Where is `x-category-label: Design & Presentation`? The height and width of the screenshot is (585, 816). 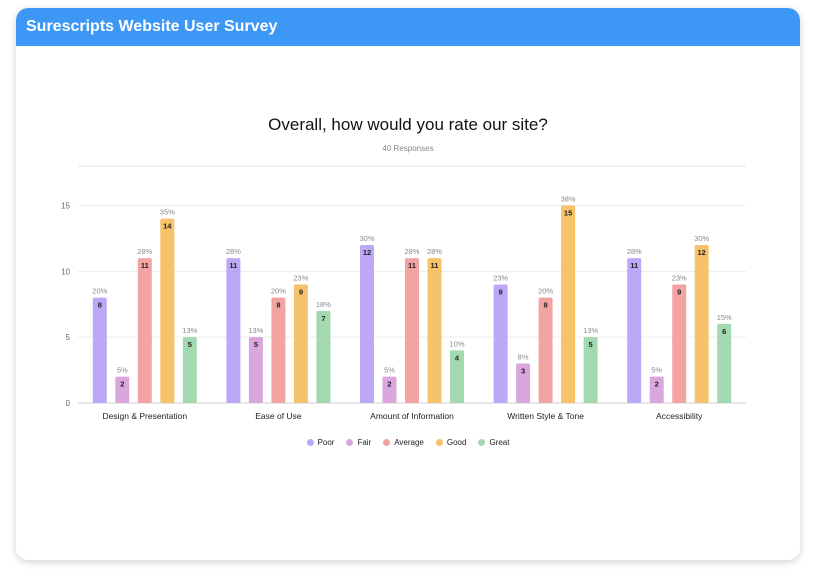
x-category-label: Design & Presentation is located at coordinates (145, 416).